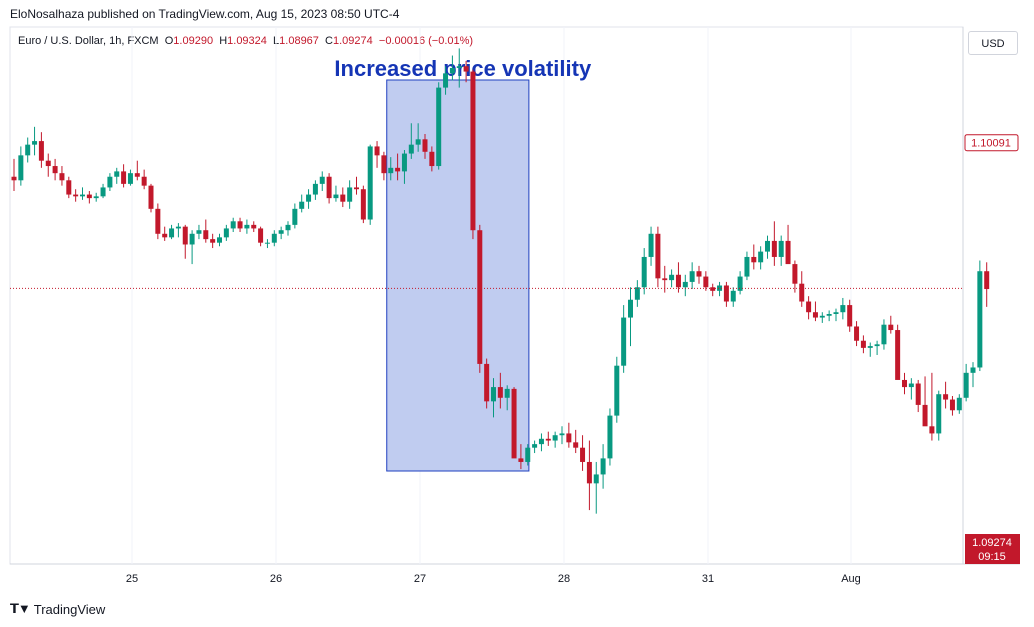 The width and height of the screenshot is (1034, 627). Describe the element at coordinates (69, 609) in the screenshot. I see `tradingview-brand: TradingView` at that location.